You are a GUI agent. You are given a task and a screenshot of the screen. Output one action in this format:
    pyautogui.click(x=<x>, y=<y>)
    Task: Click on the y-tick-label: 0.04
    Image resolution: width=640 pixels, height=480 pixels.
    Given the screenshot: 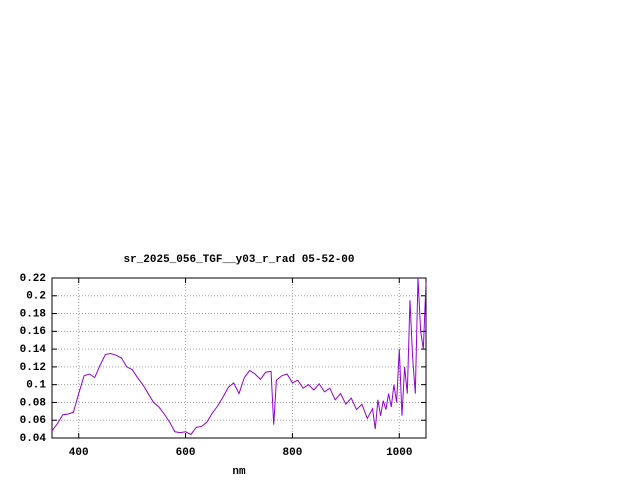 What is the action you would take?
    pyautogui.click(x=33, y=439)
    